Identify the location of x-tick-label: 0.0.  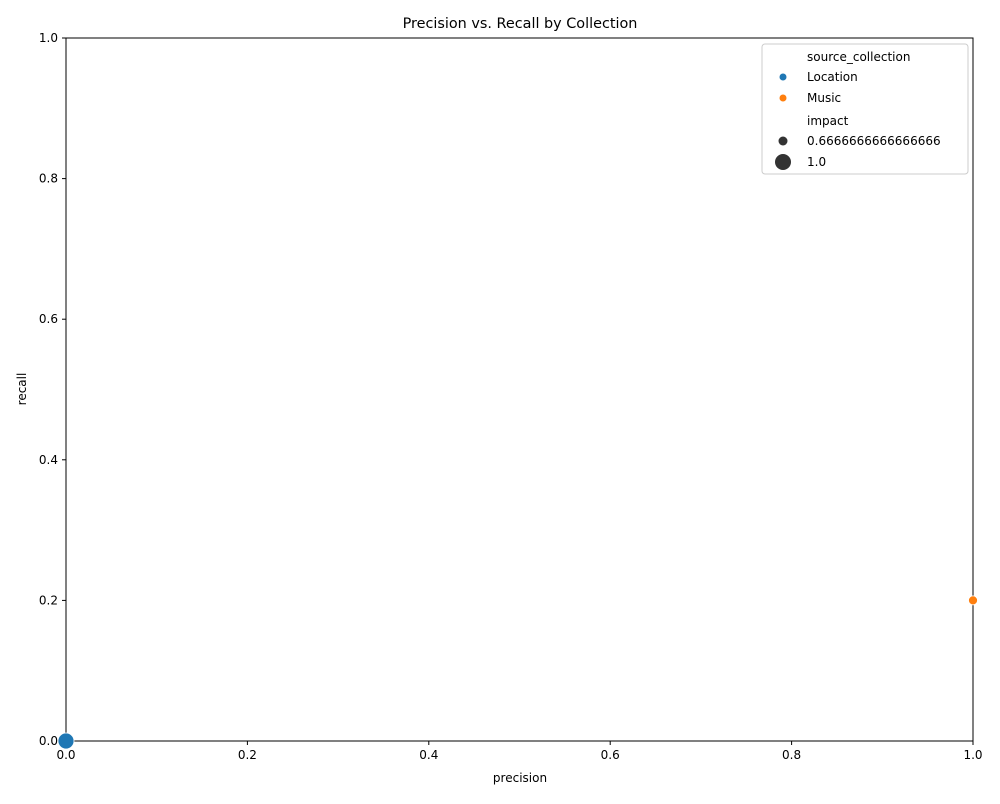
(65, 755).